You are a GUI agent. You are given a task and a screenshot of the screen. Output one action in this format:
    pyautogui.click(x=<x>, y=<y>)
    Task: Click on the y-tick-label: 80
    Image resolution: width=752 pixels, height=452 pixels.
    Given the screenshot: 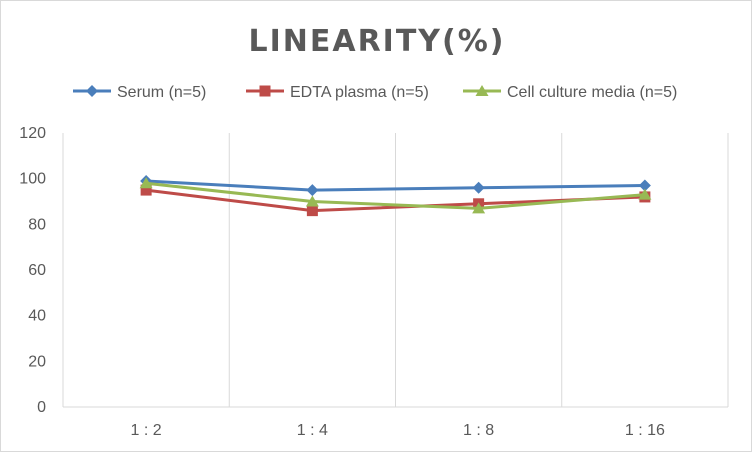 What is the action you would take?
    pyautogui.click(x=37, y=224)
    